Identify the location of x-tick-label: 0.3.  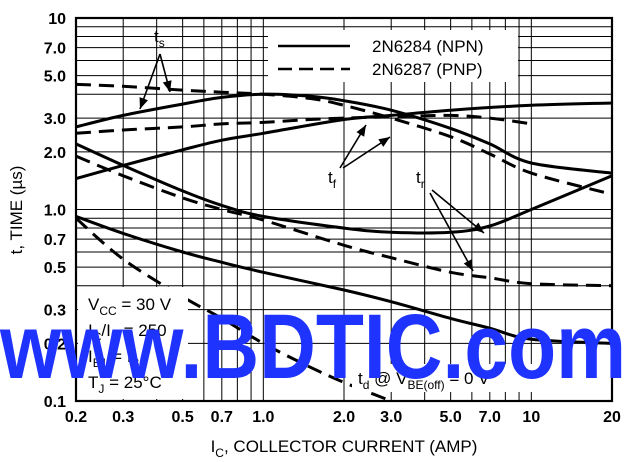
(123, 417).